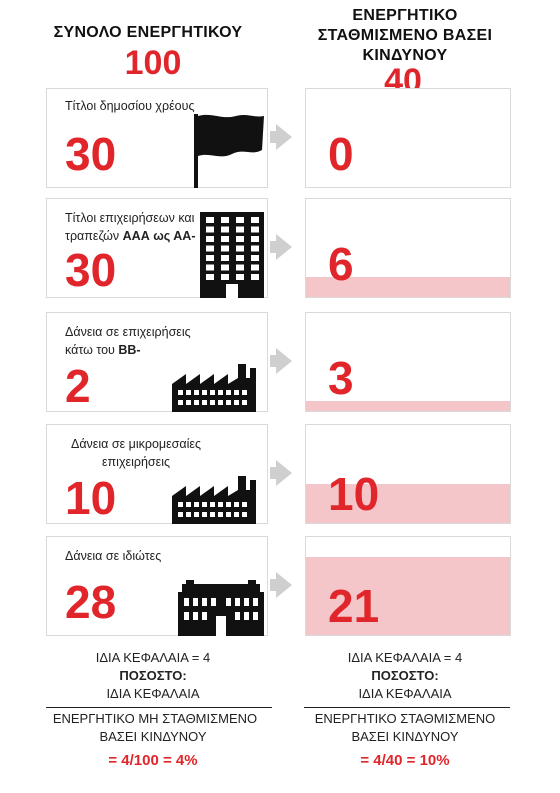 The image size is (560, 793). Describe the element at coordinates (405, 55) in the screenshot. I see `right-header-line3: ΚΙΝΔΥΝΟΥ` at that location.